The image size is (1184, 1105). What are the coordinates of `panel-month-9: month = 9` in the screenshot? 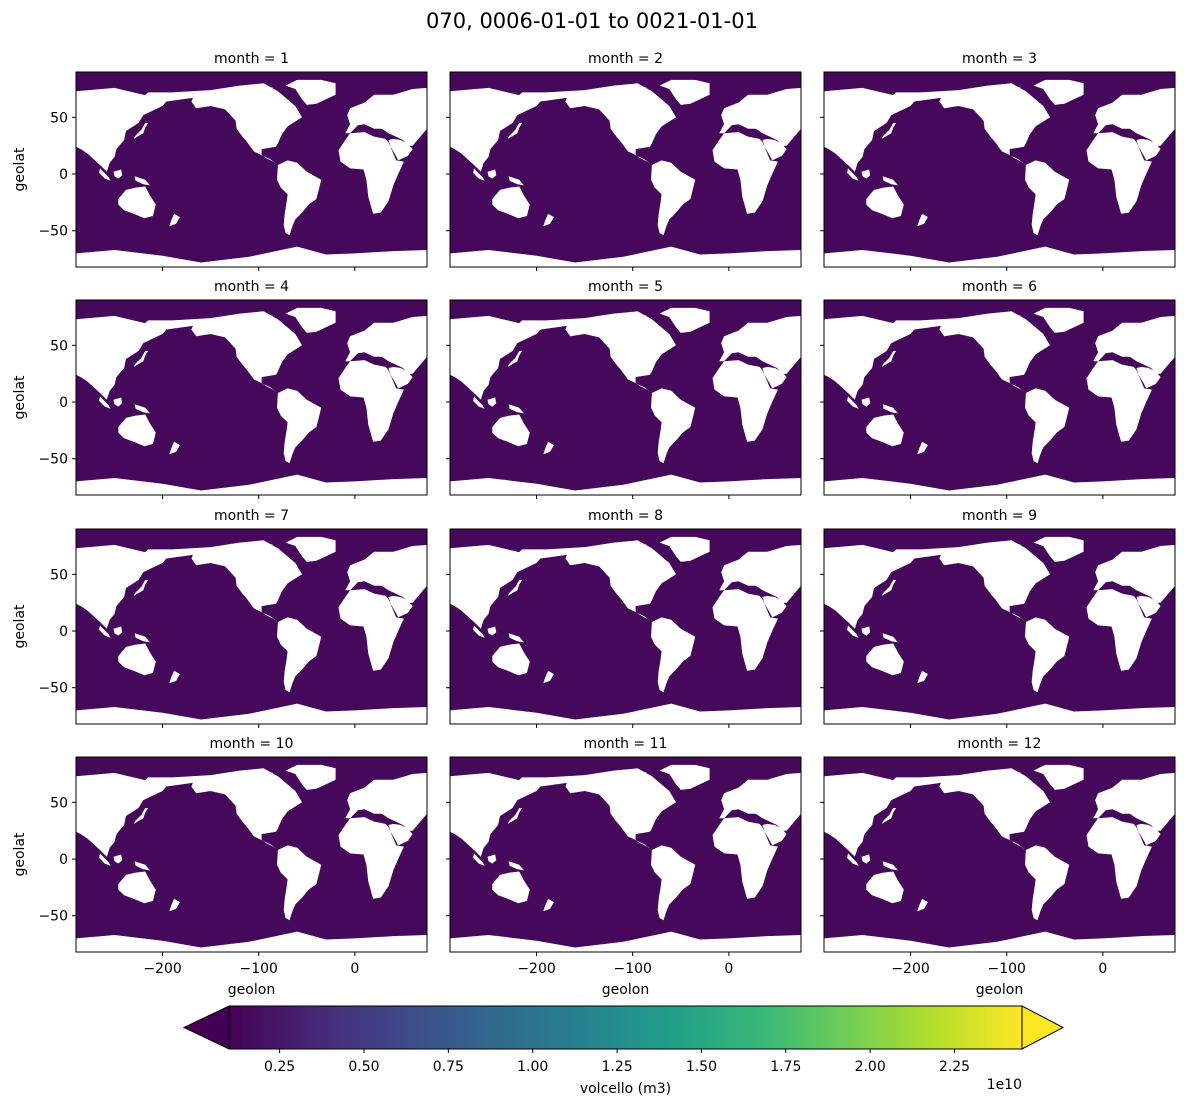 It's located at (998, 618).